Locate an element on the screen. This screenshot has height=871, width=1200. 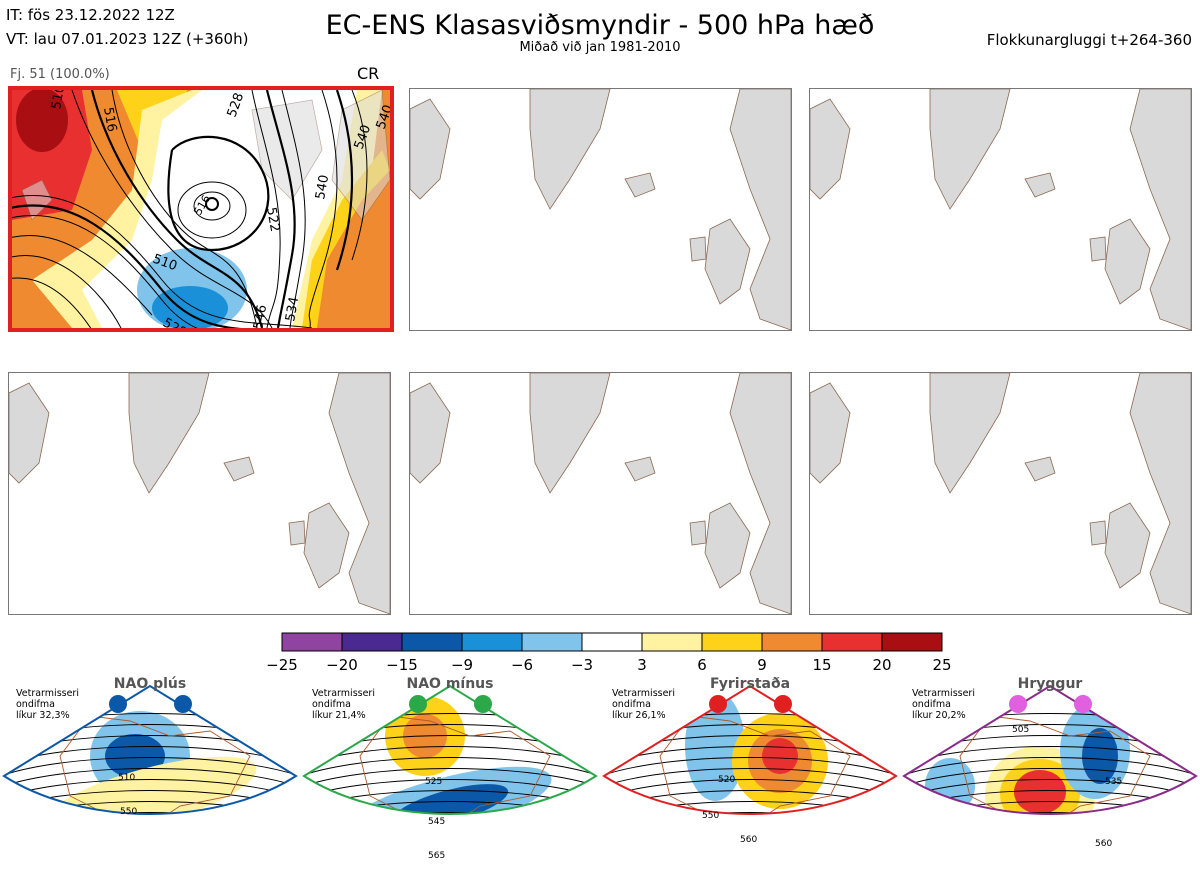
regime-probability: Vetrarmisseri ondifma líkur 20,2% is located at coordinates (943, 704).